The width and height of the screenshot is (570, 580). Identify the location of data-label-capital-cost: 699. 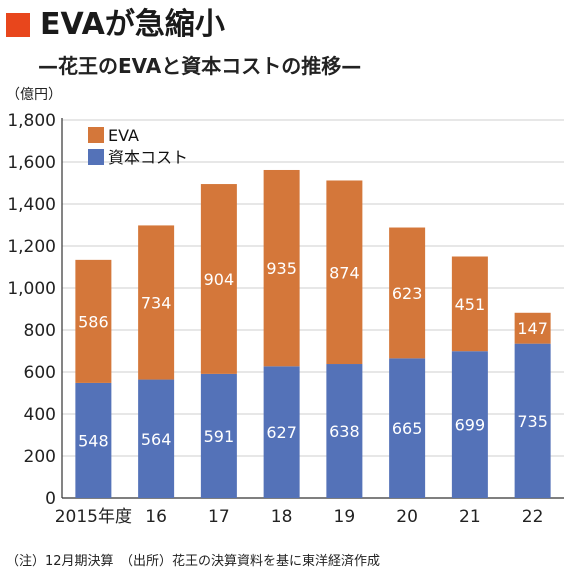
(470, 425).